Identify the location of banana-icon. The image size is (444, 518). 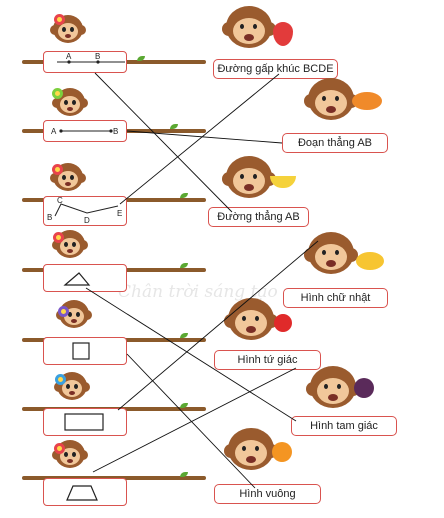
(283, 182).